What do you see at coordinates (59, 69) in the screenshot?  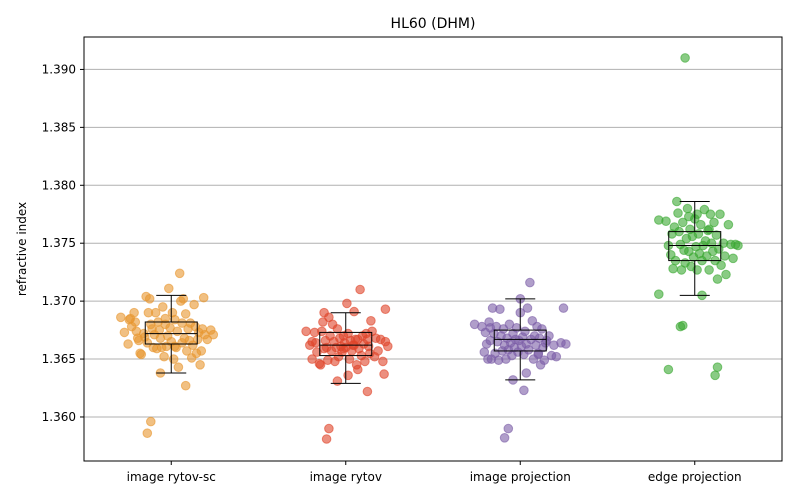 I see `y-tick-label: 1.390` at bounding box center [59, 69].